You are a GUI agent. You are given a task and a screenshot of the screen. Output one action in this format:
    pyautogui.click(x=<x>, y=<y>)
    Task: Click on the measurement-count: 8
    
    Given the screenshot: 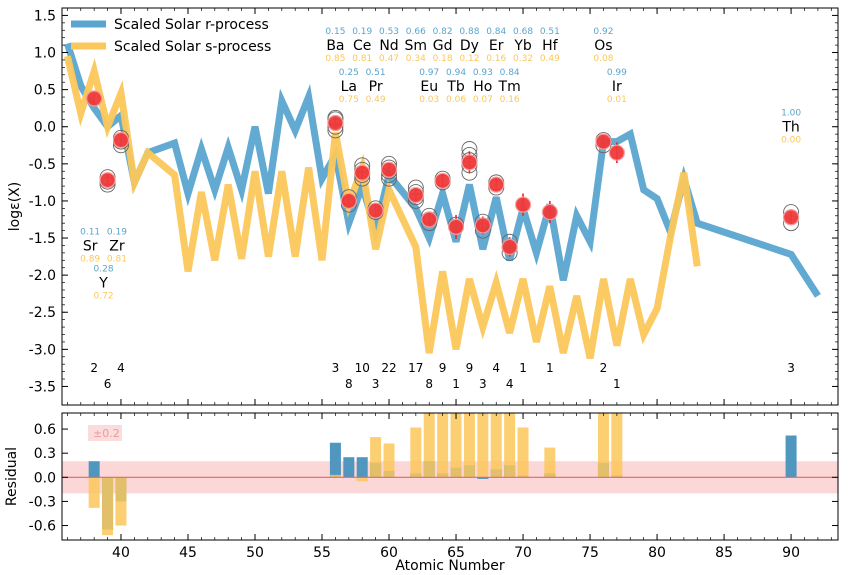 What is the action you would take?
    pyautogui.click(x=349, y=384)
    